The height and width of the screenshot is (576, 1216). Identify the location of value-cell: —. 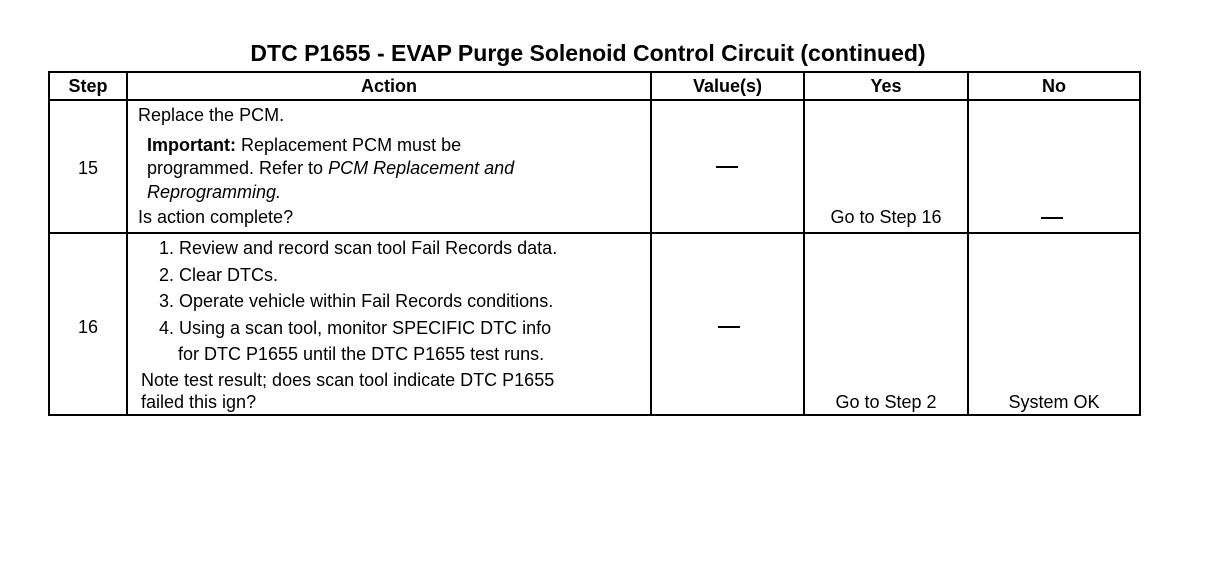
(727, 168).